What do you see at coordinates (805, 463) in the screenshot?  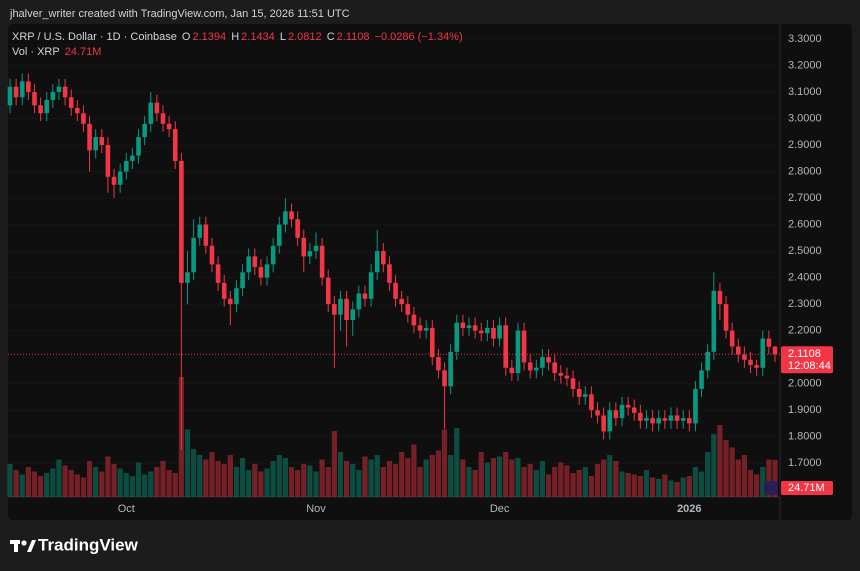 I see `y-tick-label: 1.7000` at bounding box center [805, 463].